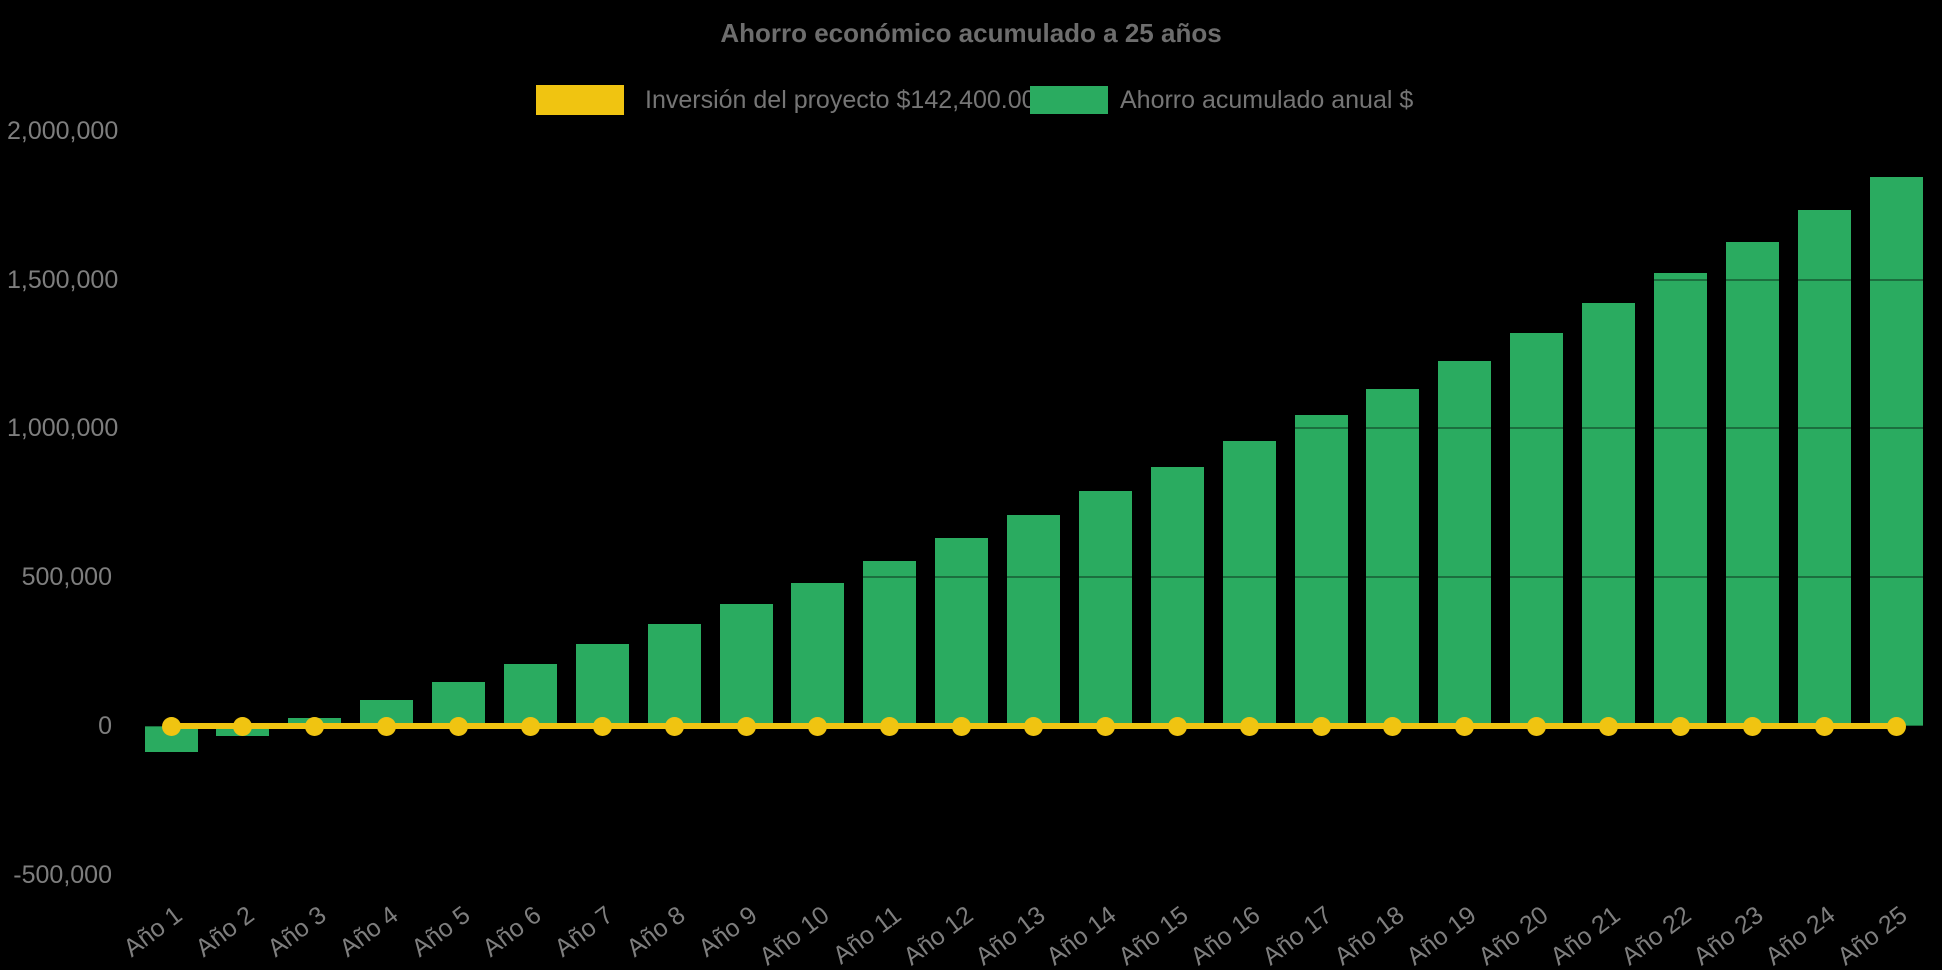 Image resolution: width=1942 pixels, height=970 pixels. Describe the element at coordinates (1680, 499) in the screenshot. I see `bar-año-22` at that location.